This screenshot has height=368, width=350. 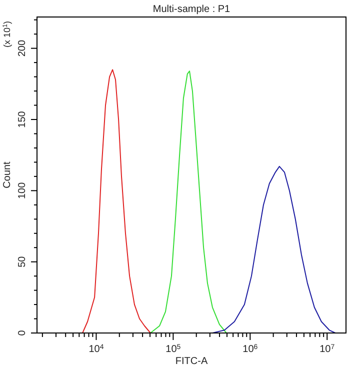 What do you see at coordinates (22, 333) in the screenshot?
I see `y-tick-label: 0` at bounding box center [22, 333].